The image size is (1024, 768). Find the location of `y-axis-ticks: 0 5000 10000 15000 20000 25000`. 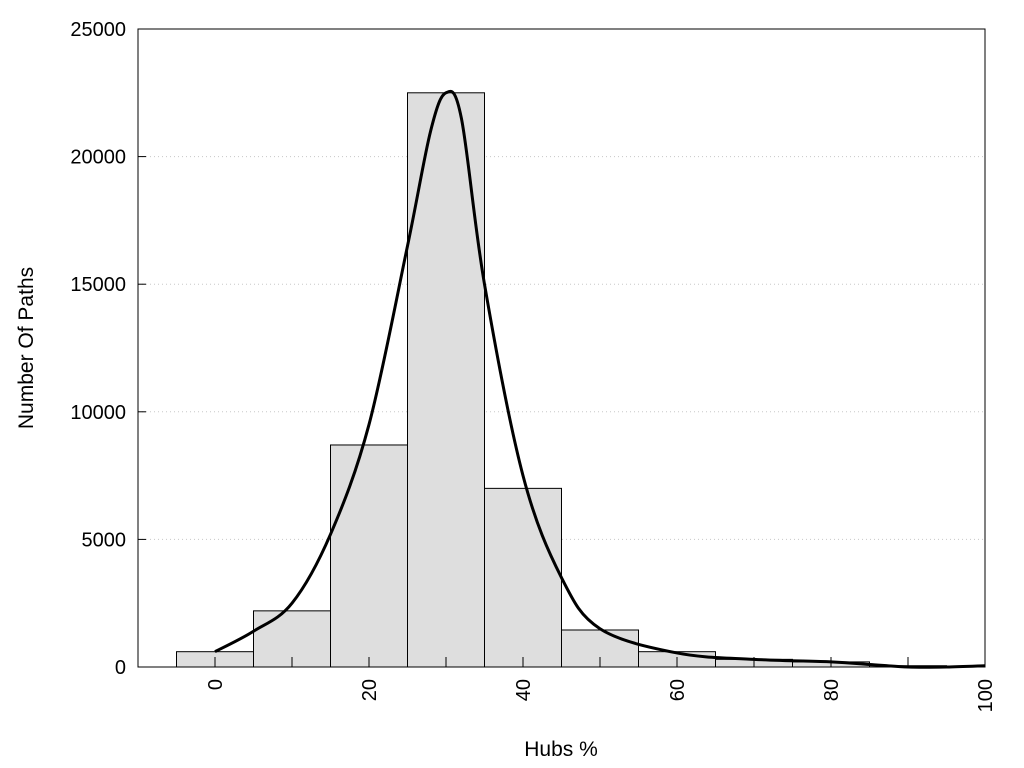

y-axis-ticks: 0 5000 10000 15000 20000 25000 is located at coordinates (108, 349).